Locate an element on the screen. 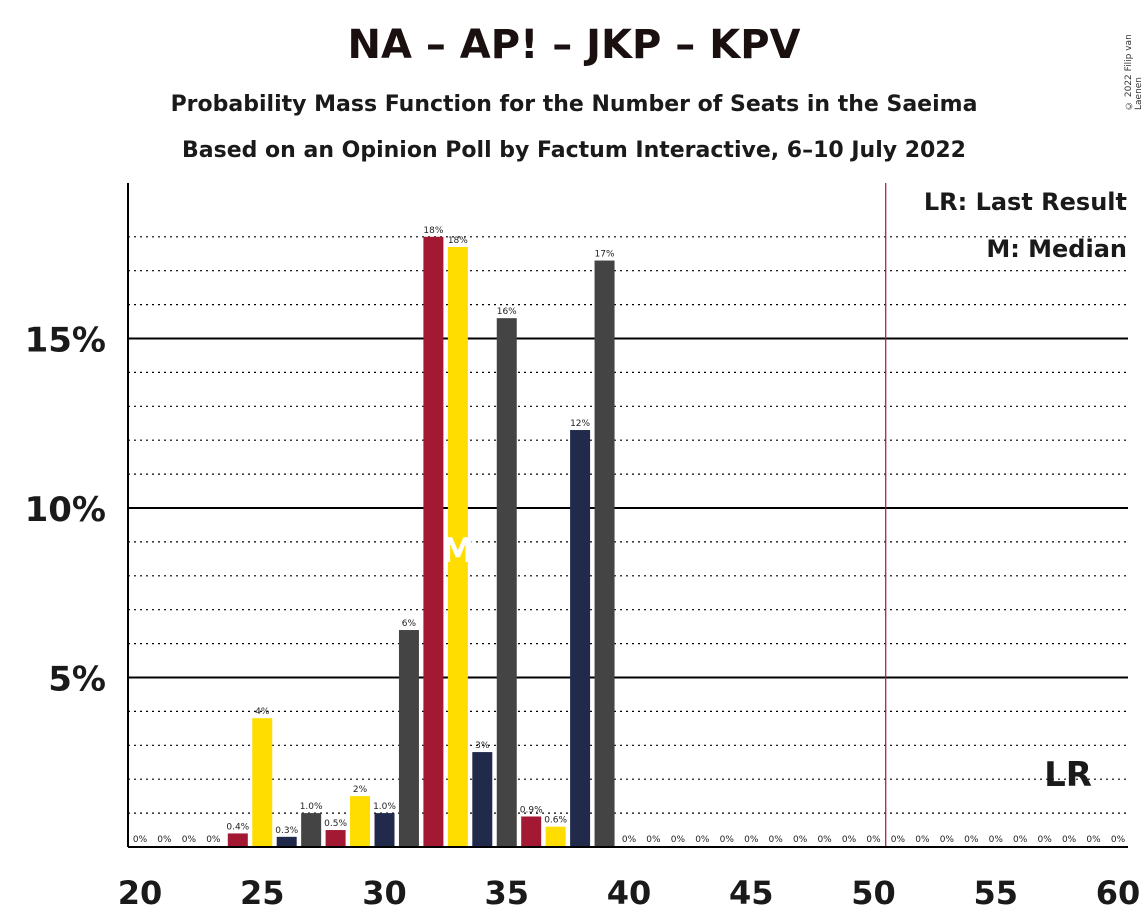  y-tick-label: 5% is located at coordinates (77, 680).